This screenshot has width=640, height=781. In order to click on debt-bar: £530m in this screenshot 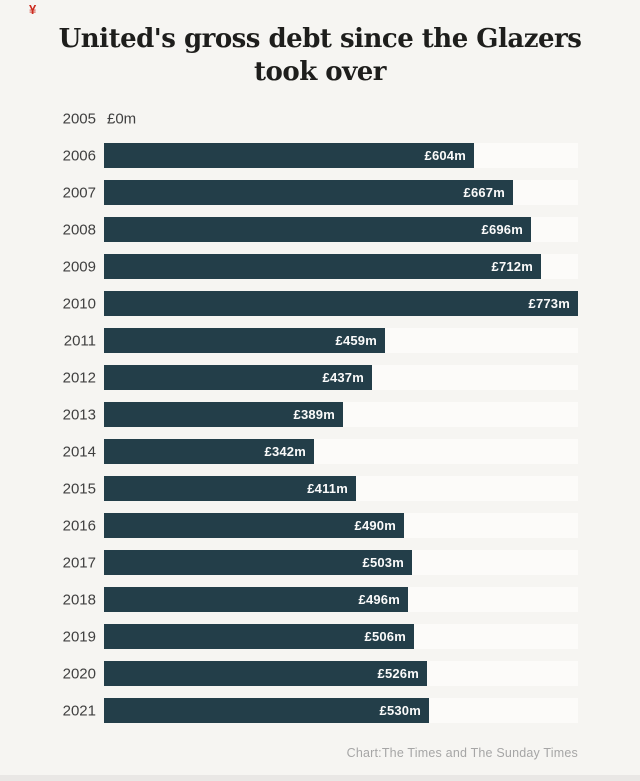, I will do `click(266, 710)`.